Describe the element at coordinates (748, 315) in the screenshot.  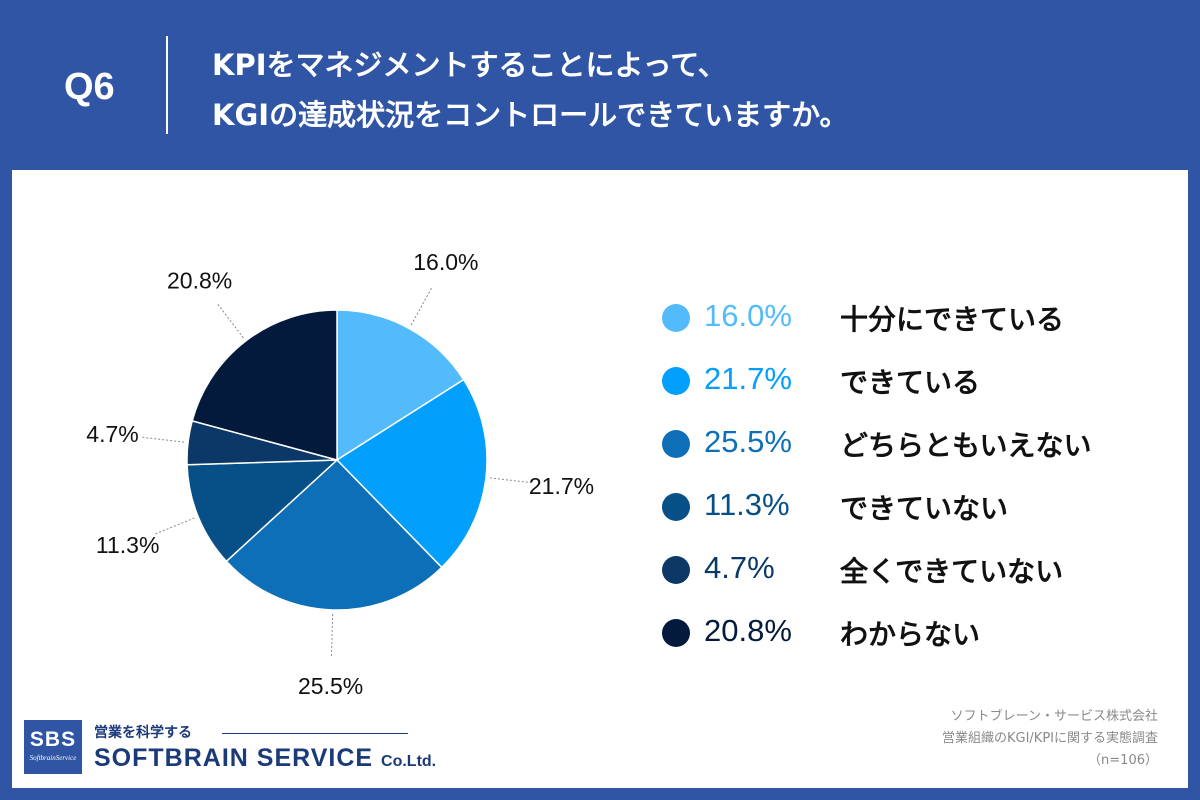
I see `legend-percent: 16.0%` at that location.